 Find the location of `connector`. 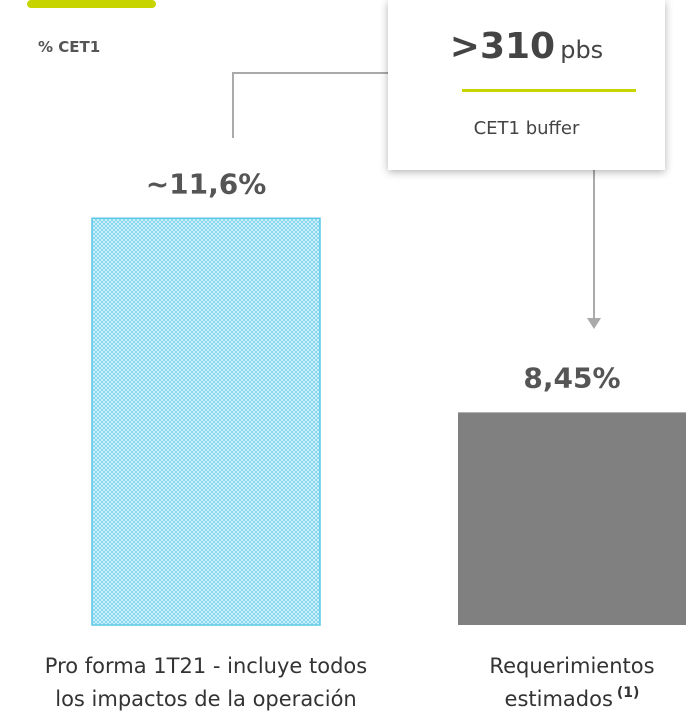

connector is located at coordinates (310, 105).